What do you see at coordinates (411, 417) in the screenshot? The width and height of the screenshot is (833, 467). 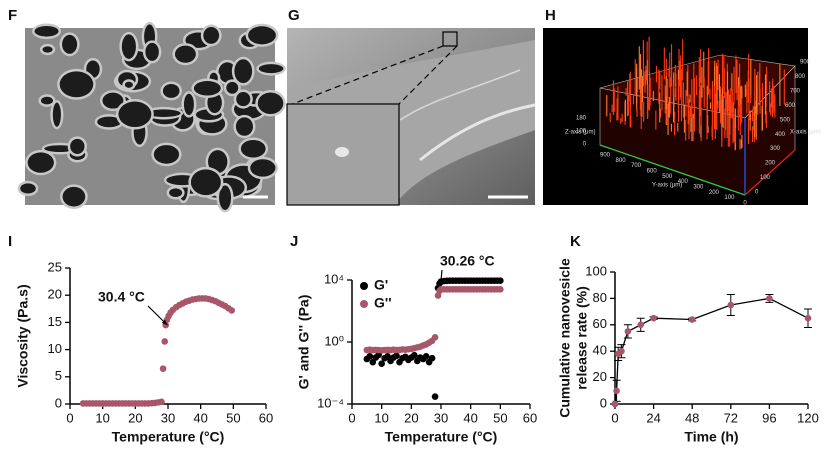 I see `x-tick-label: 20` at bounding box center [411, 417].